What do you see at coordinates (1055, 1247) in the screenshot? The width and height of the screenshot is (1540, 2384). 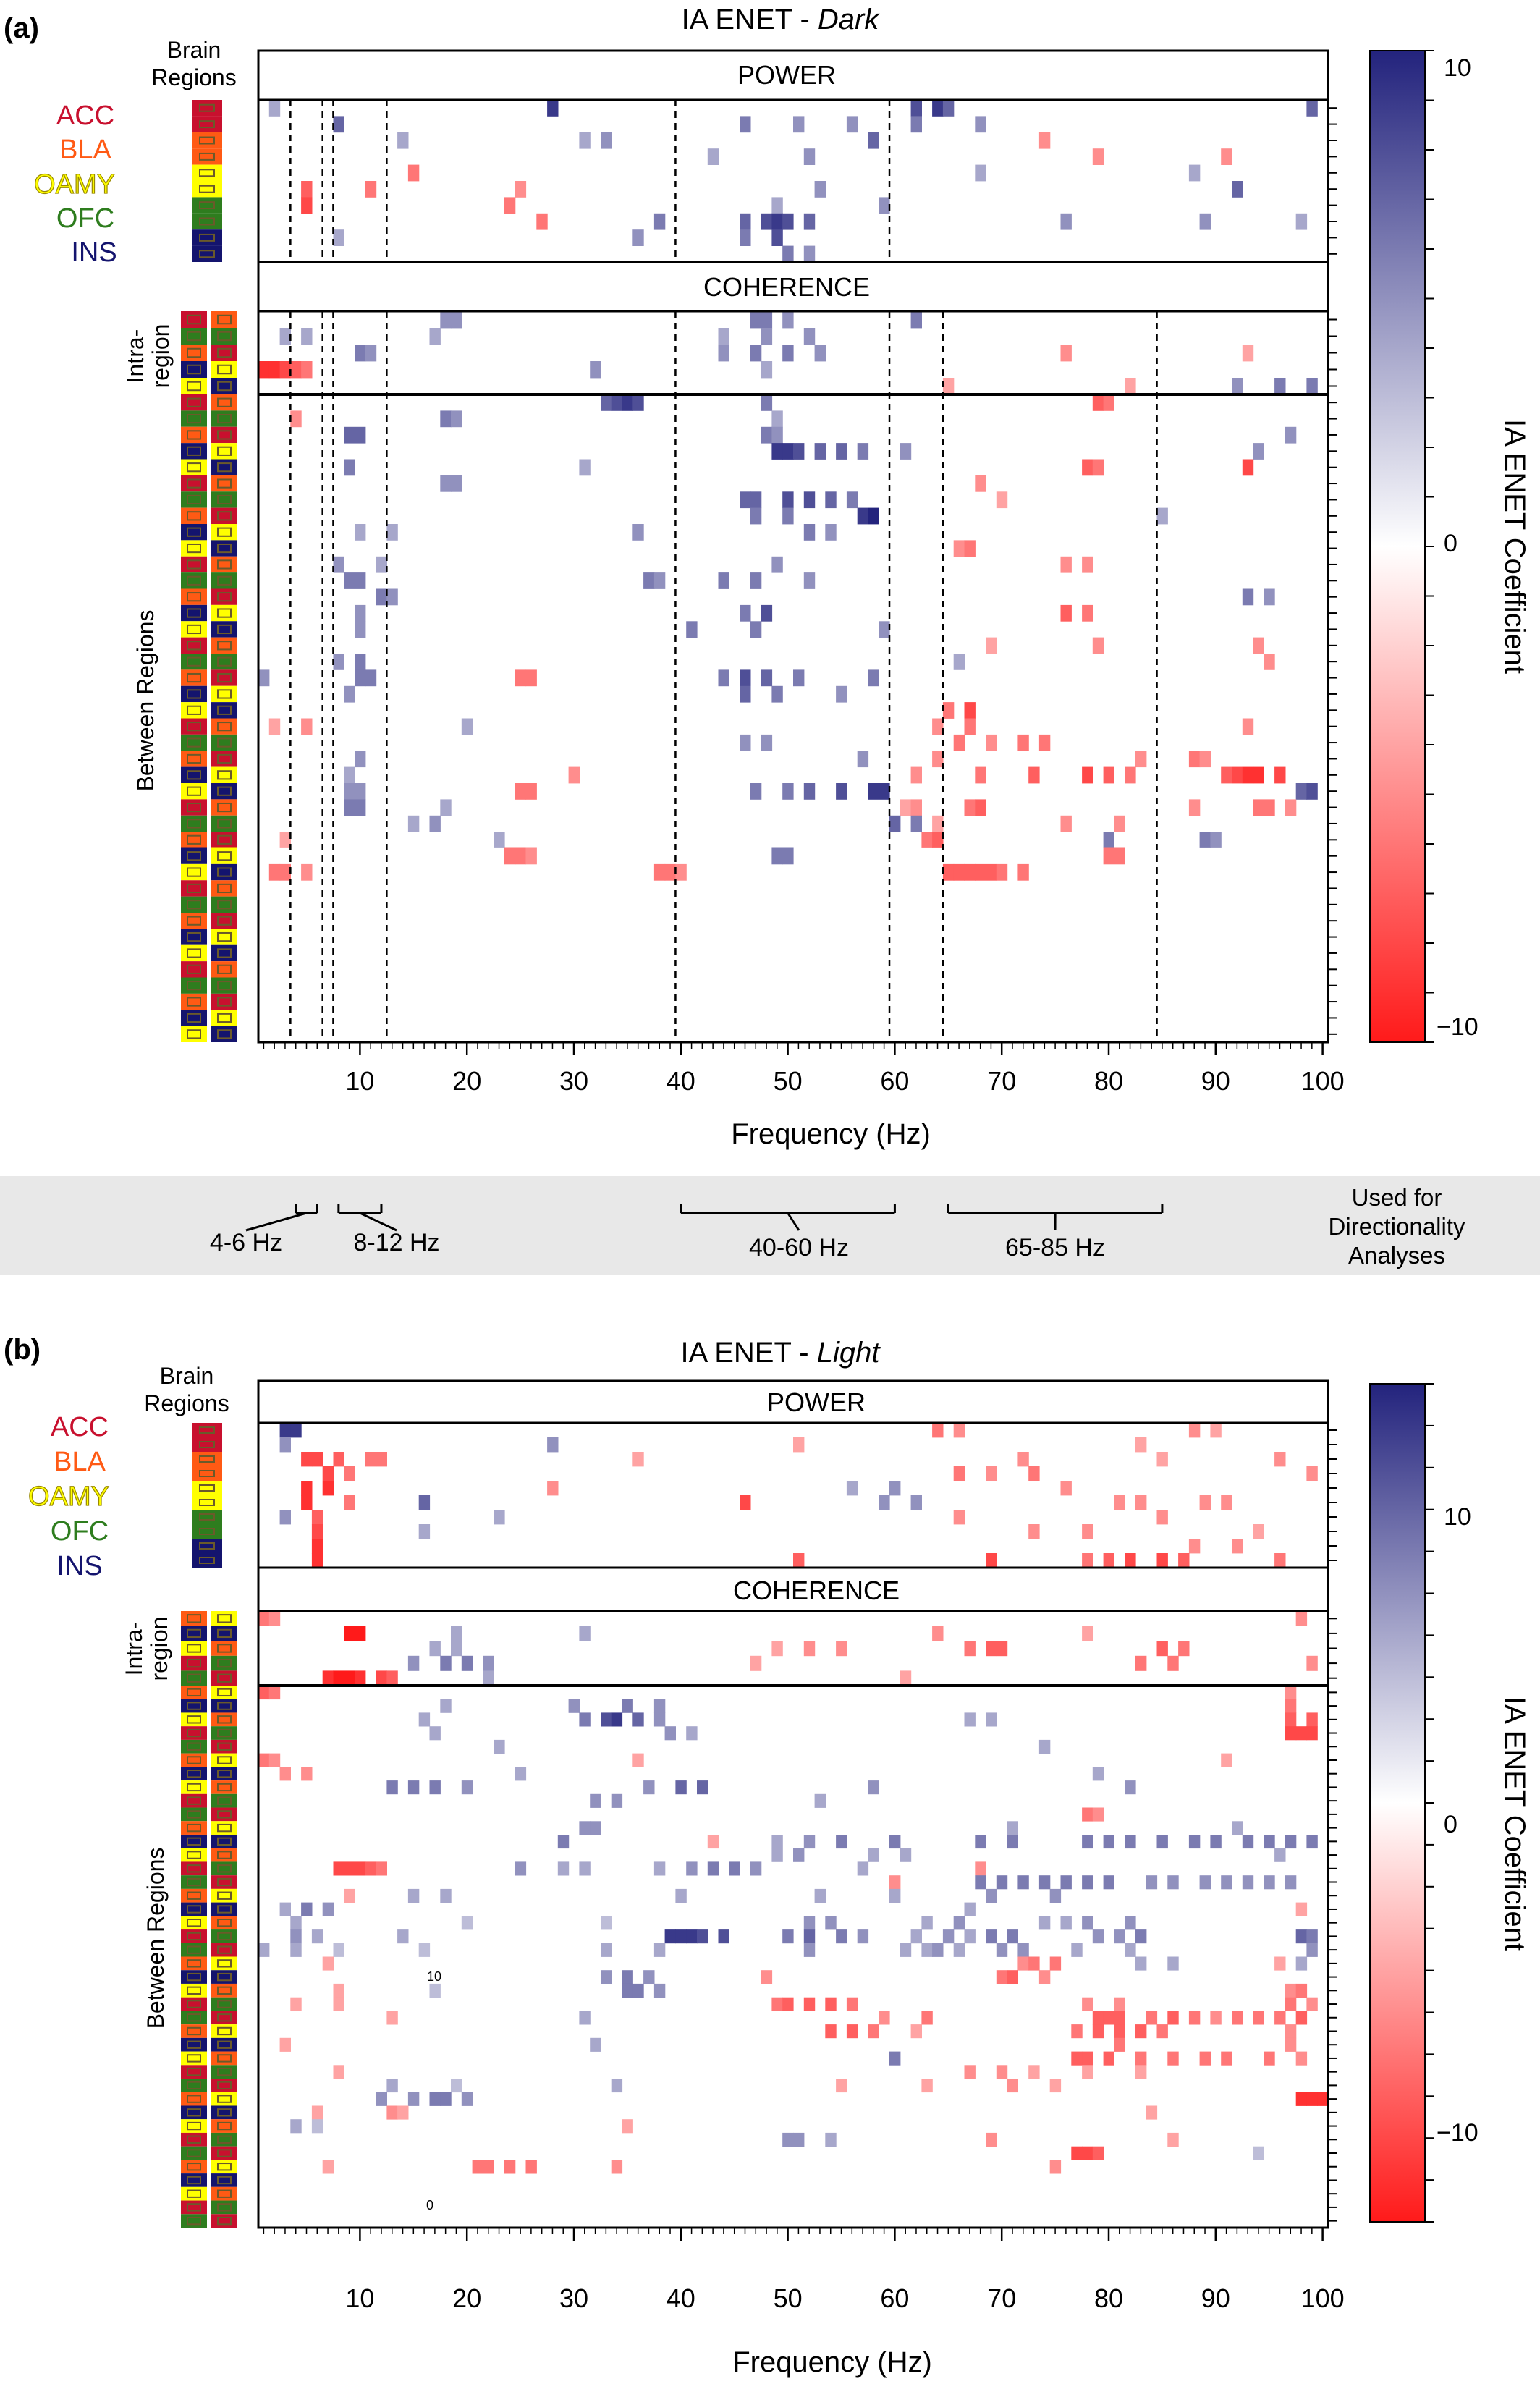 I see `band-label-65-85: 65-85 Hz` at bounding box center [1055, 1247].